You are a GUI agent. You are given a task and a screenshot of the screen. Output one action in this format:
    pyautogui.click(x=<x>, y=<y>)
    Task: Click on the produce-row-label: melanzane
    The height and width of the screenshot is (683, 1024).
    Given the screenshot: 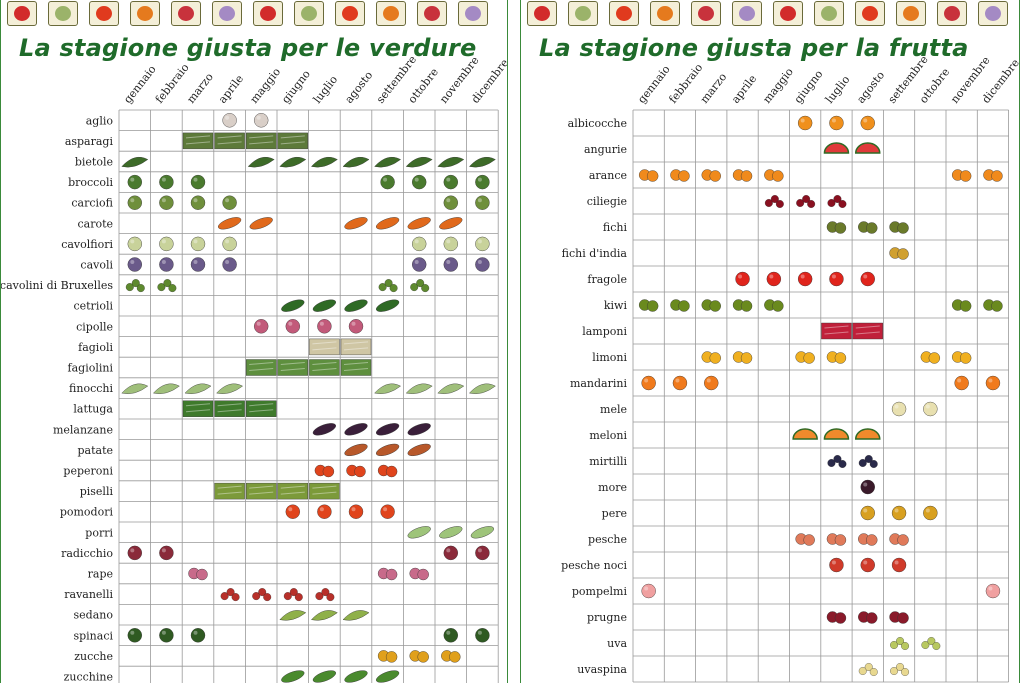 What is the action you would take?
    pyautogui.click(x=83, y=429)
    